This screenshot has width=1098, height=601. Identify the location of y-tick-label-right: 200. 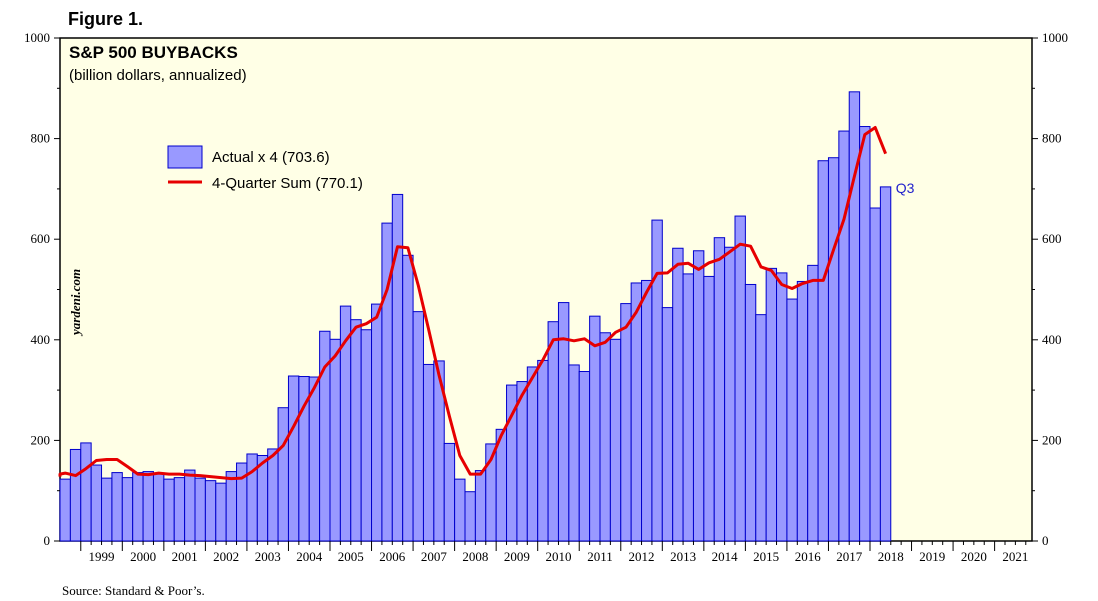
(1052, 439).